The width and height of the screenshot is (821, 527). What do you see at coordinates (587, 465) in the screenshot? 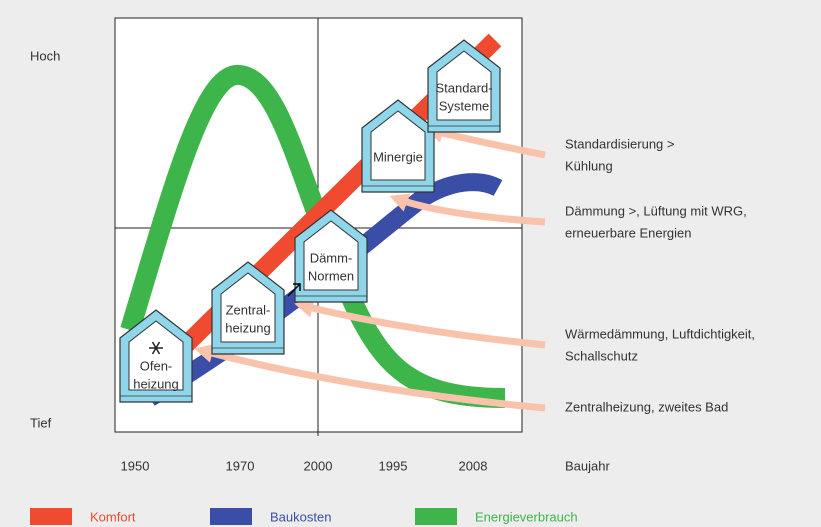
I see `x-title: Baujahr` at bounding box center [587, 465].